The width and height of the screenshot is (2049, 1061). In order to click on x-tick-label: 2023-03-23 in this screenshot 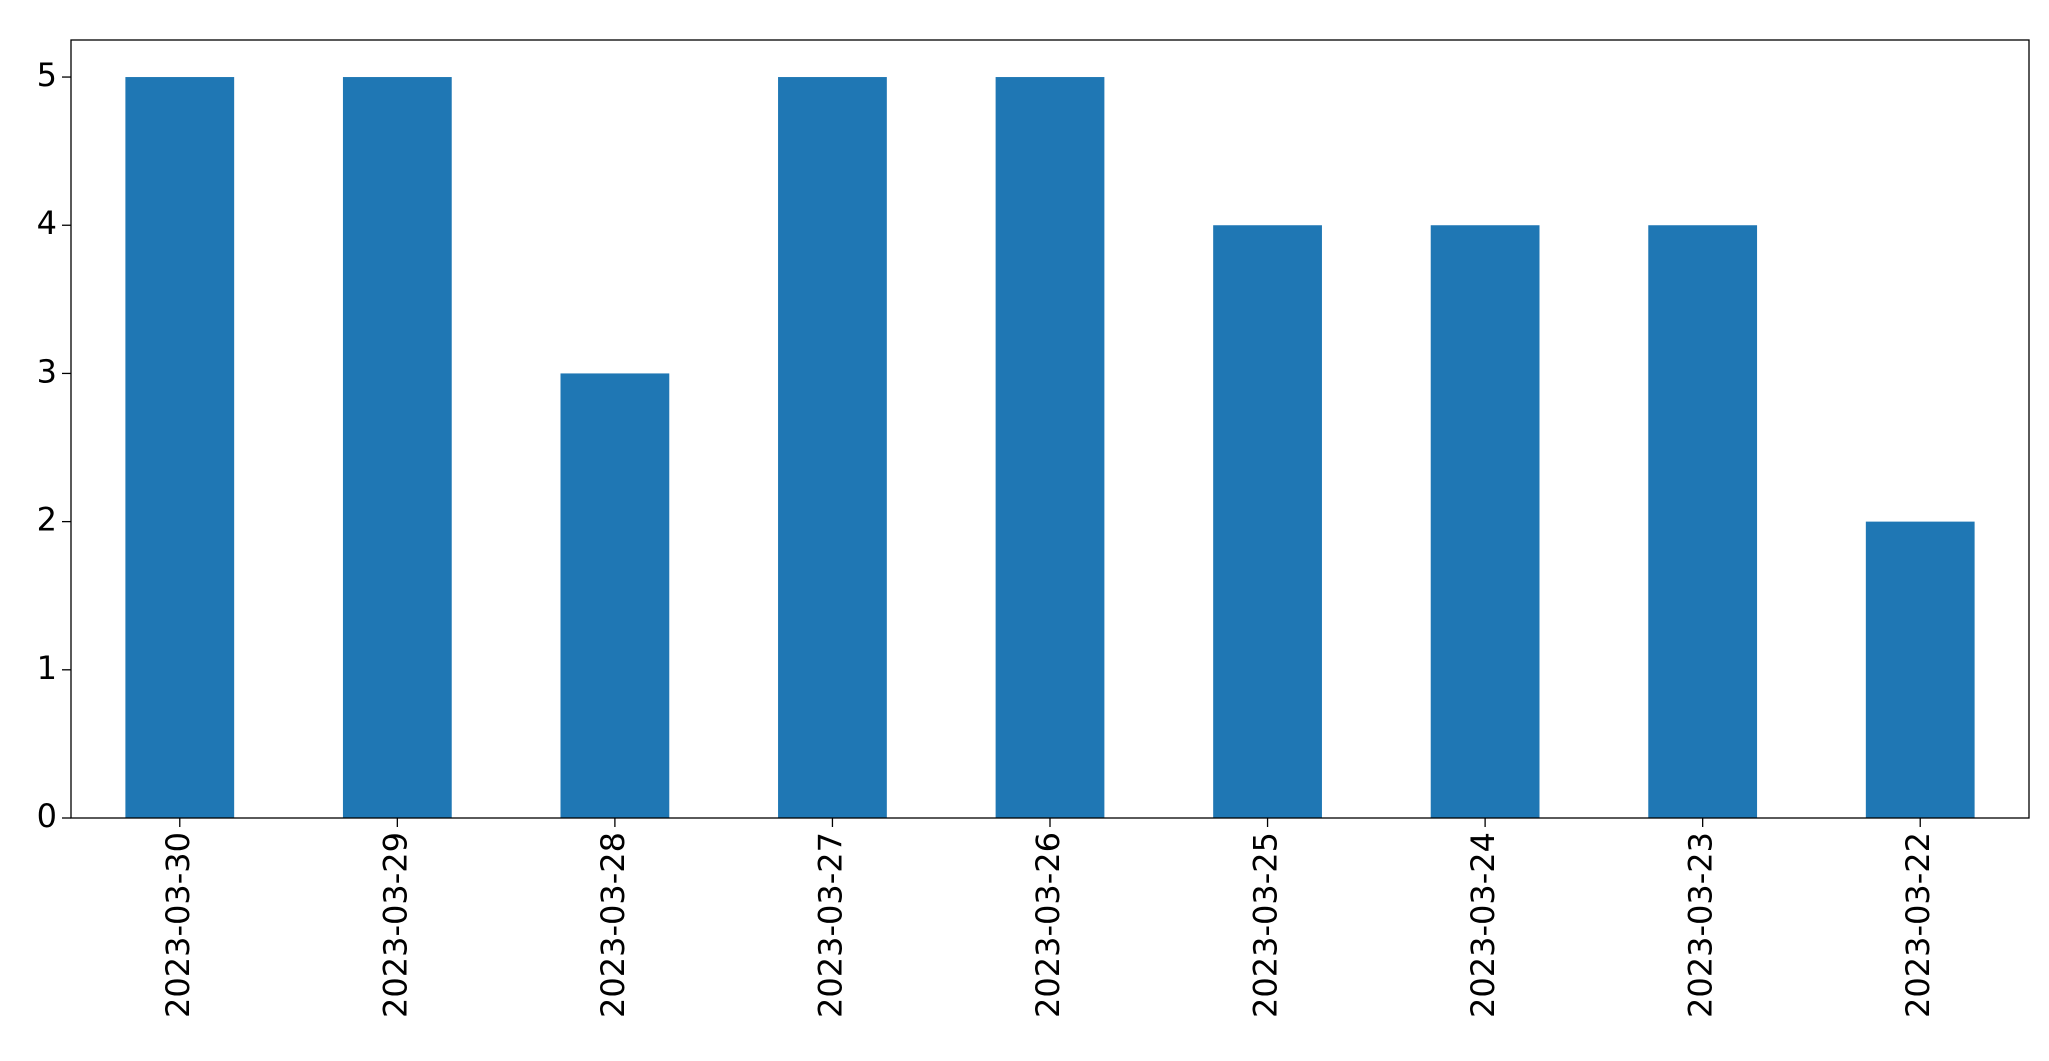, I will do `click(1701, 925)`.